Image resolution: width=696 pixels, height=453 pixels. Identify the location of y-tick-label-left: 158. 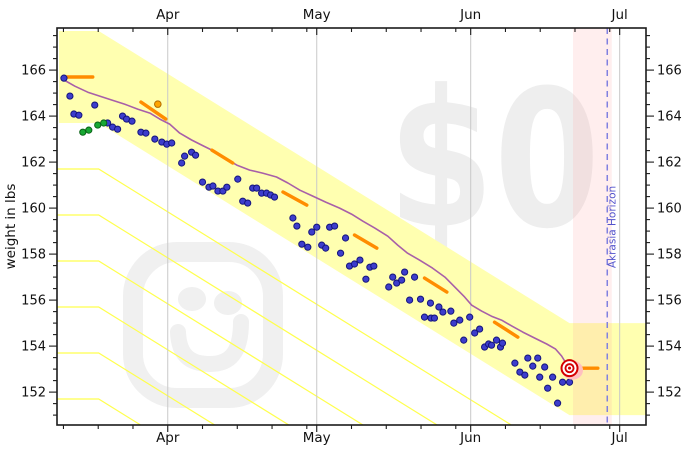
(33, 255).